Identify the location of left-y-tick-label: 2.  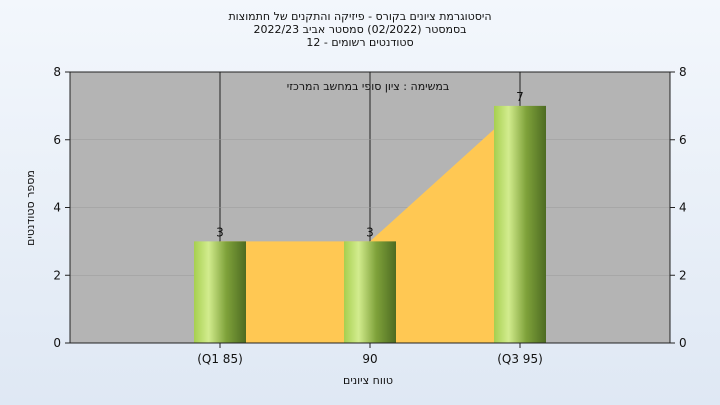
(57, 275).